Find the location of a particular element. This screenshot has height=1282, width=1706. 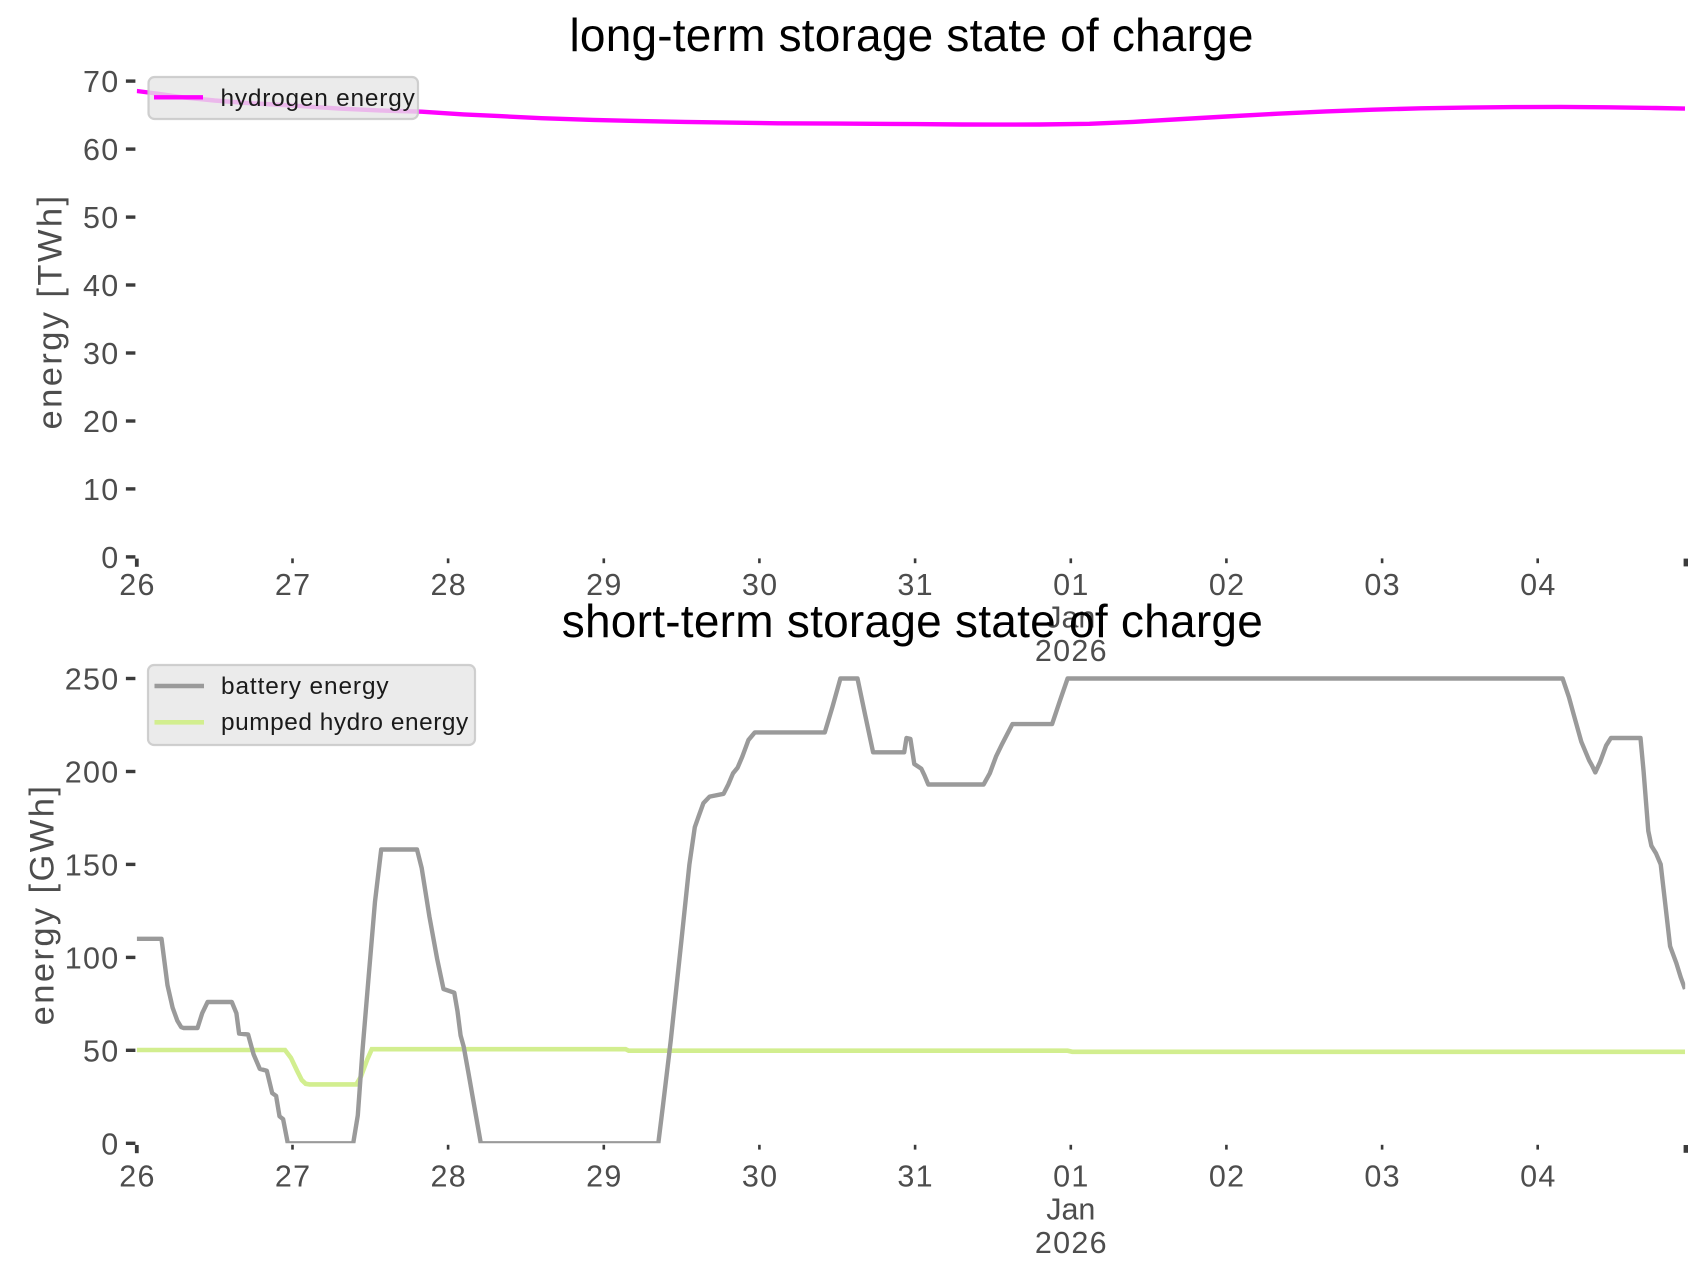

svg-text: 150 is located at coordinates (92, 865).